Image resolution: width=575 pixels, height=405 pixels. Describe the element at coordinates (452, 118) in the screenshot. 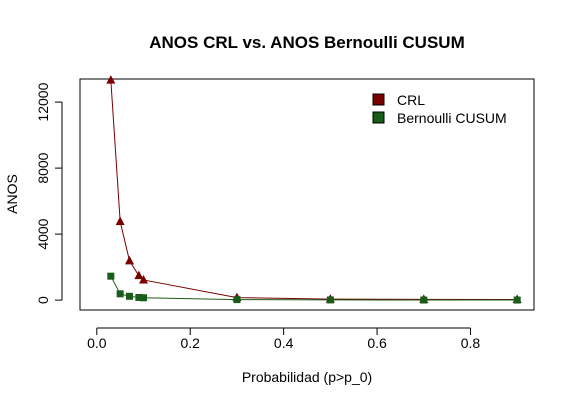

I see `legend-label: Bernoulli CUSUM` at that location.